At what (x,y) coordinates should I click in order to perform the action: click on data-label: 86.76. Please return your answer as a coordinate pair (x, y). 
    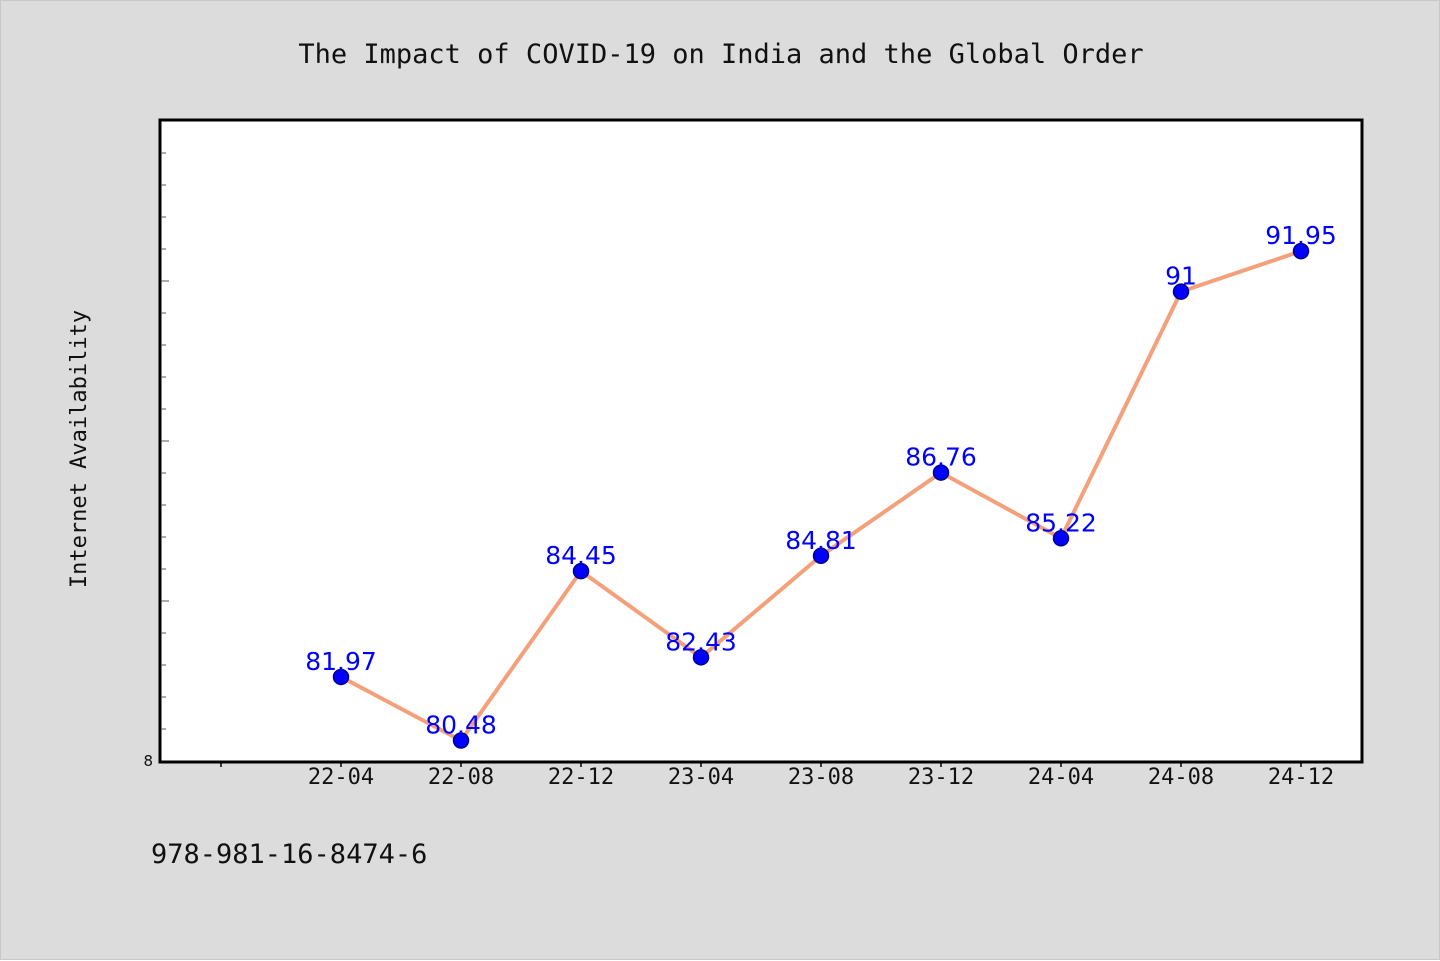
    Looking at the image, I should click on (941, 457).